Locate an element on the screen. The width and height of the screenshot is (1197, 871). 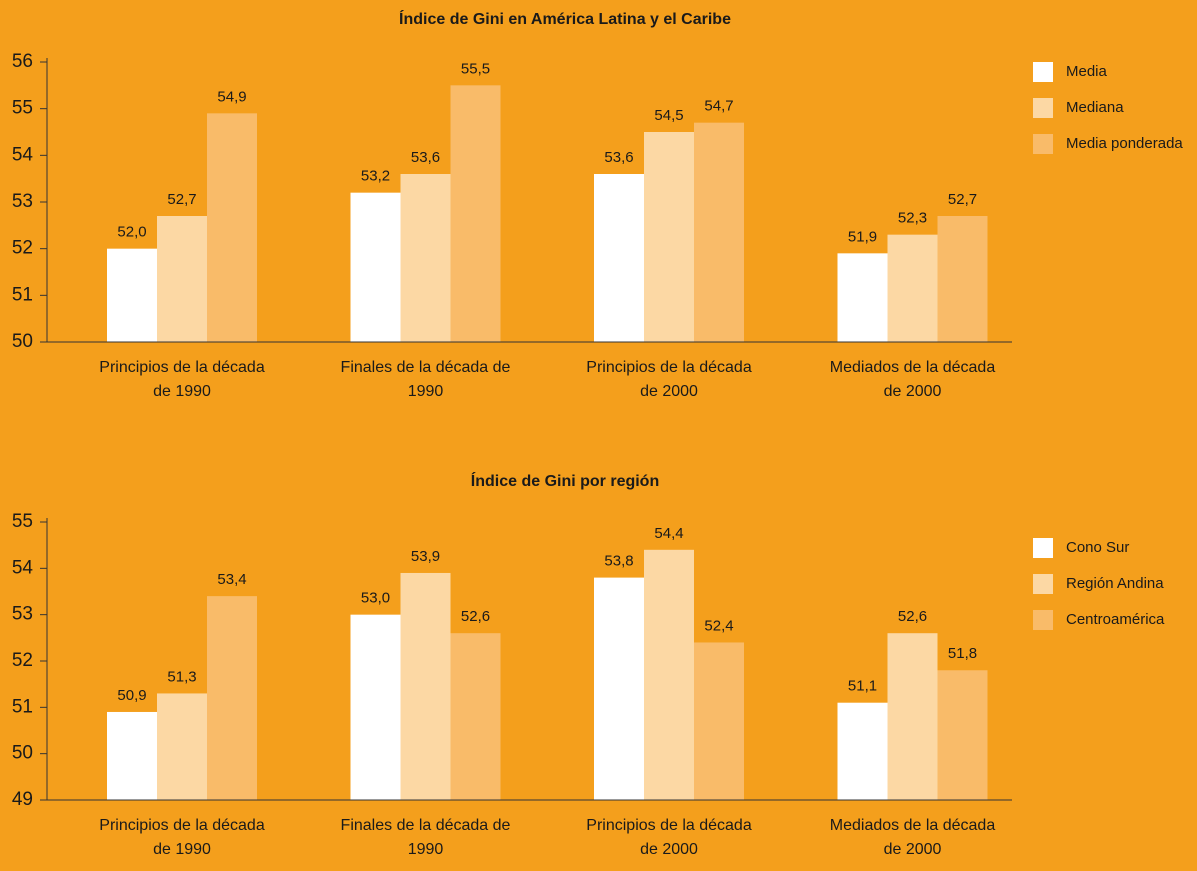
value-label: 54,4 is located at coordinates (668, 533).